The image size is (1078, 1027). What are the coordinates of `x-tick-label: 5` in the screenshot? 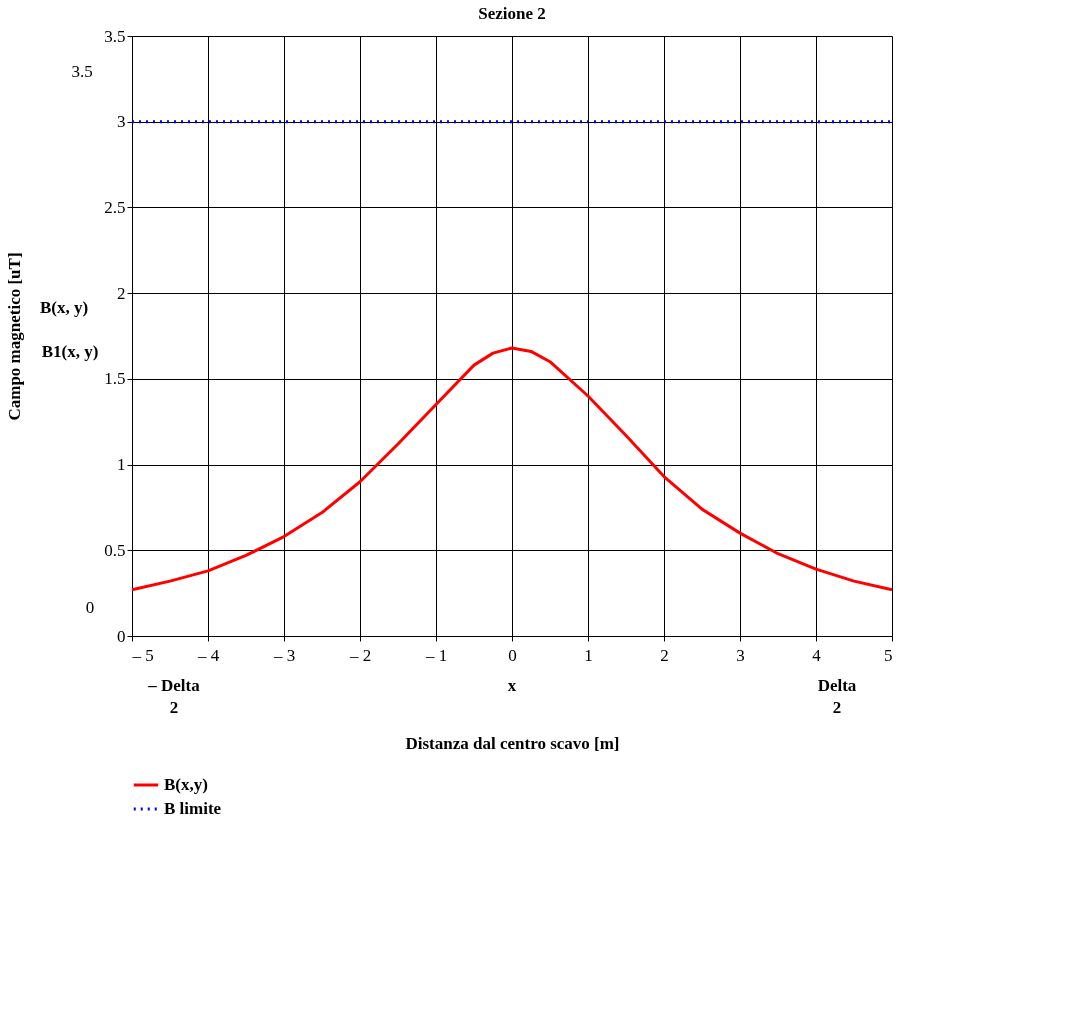 It's located at (888, 655).